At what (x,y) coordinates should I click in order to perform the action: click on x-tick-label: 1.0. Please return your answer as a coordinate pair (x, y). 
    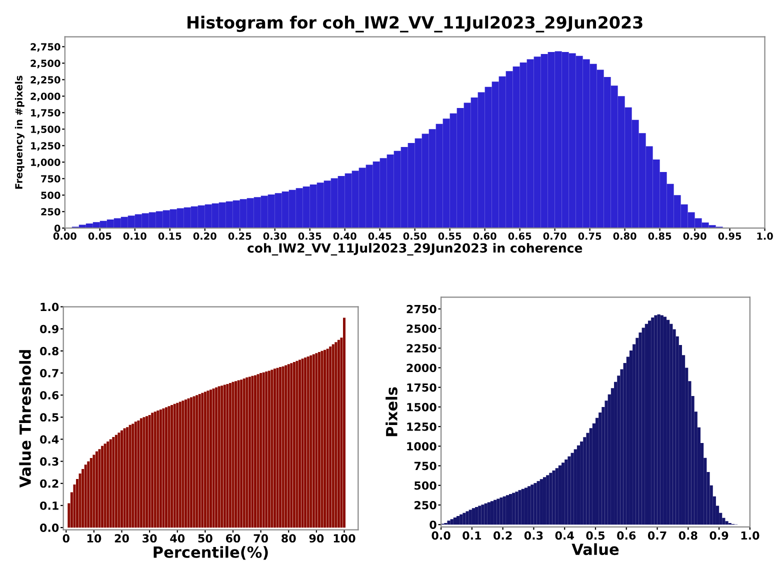
    Looking at the image, I should click on (750, 535).